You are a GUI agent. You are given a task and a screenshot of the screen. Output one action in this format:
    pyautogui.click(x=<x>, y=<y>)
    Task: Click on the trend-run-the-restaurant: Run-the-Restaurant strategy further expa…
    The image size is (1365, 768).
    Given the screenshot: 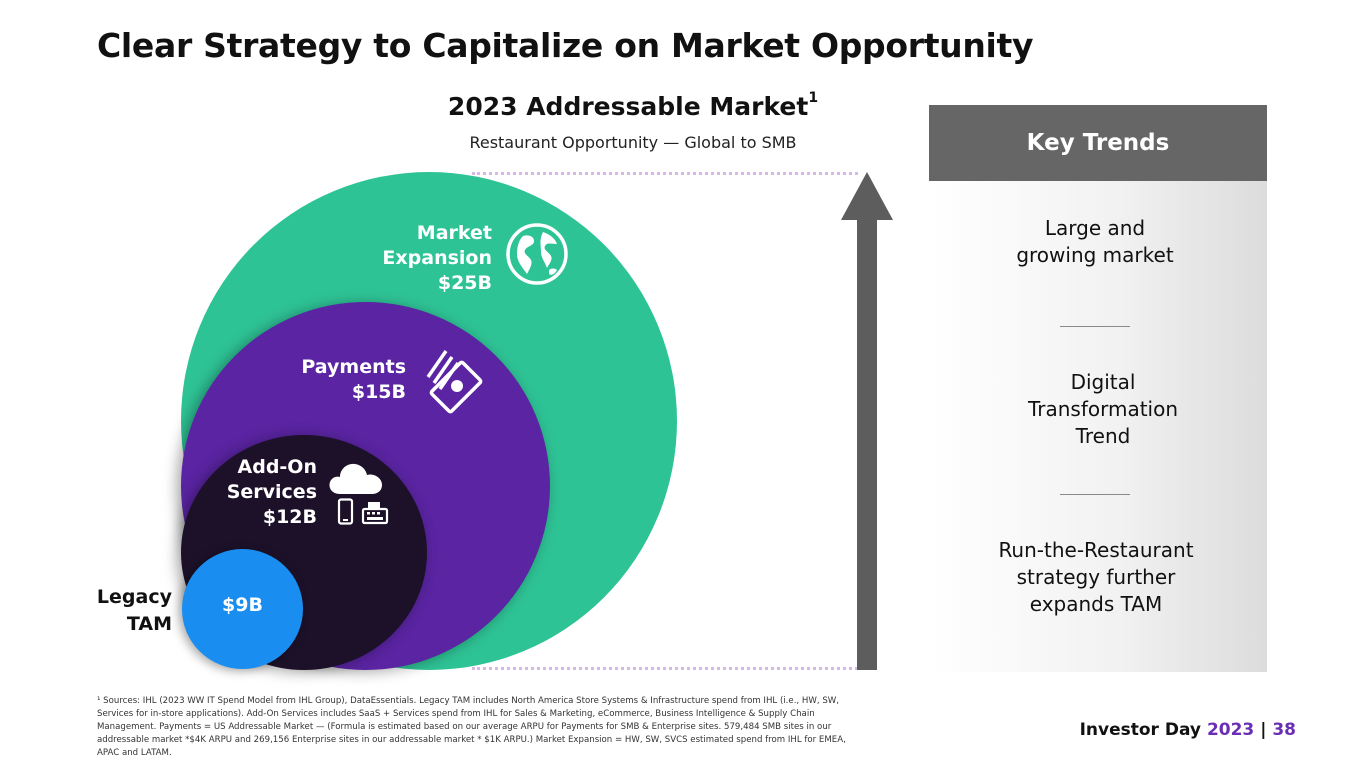 What is the action you would take?
    pyautogui.click(x=1096, y=577)
    